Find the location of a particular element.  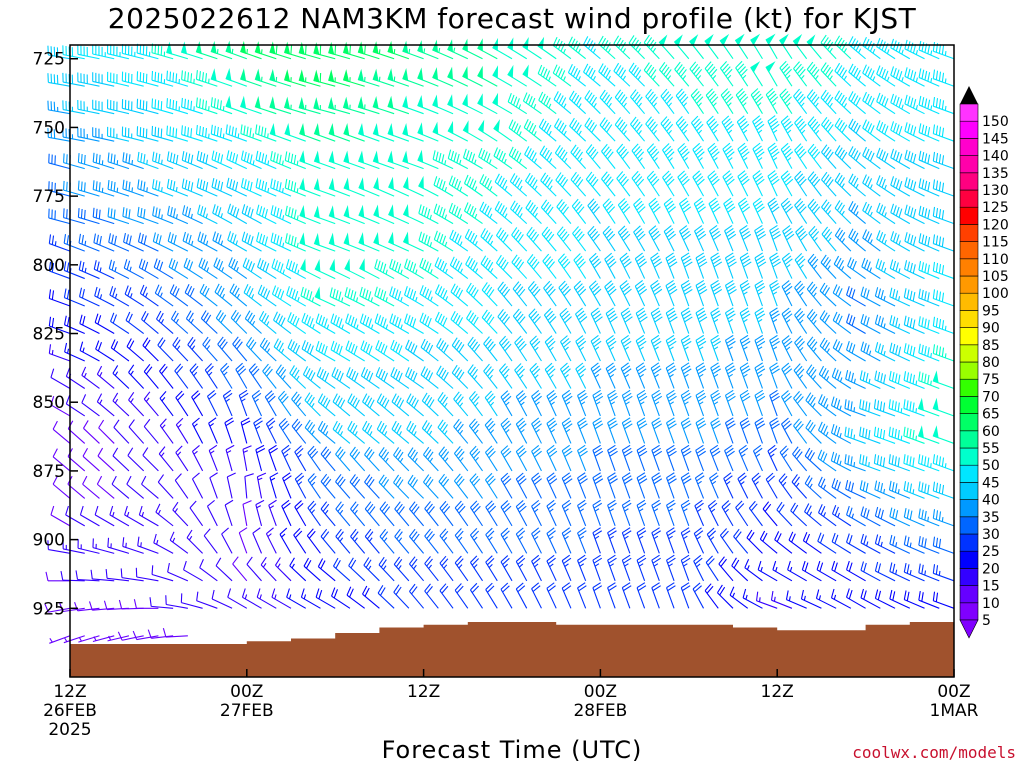

colorbar-label: 100 is located at coordinates (995, 294).